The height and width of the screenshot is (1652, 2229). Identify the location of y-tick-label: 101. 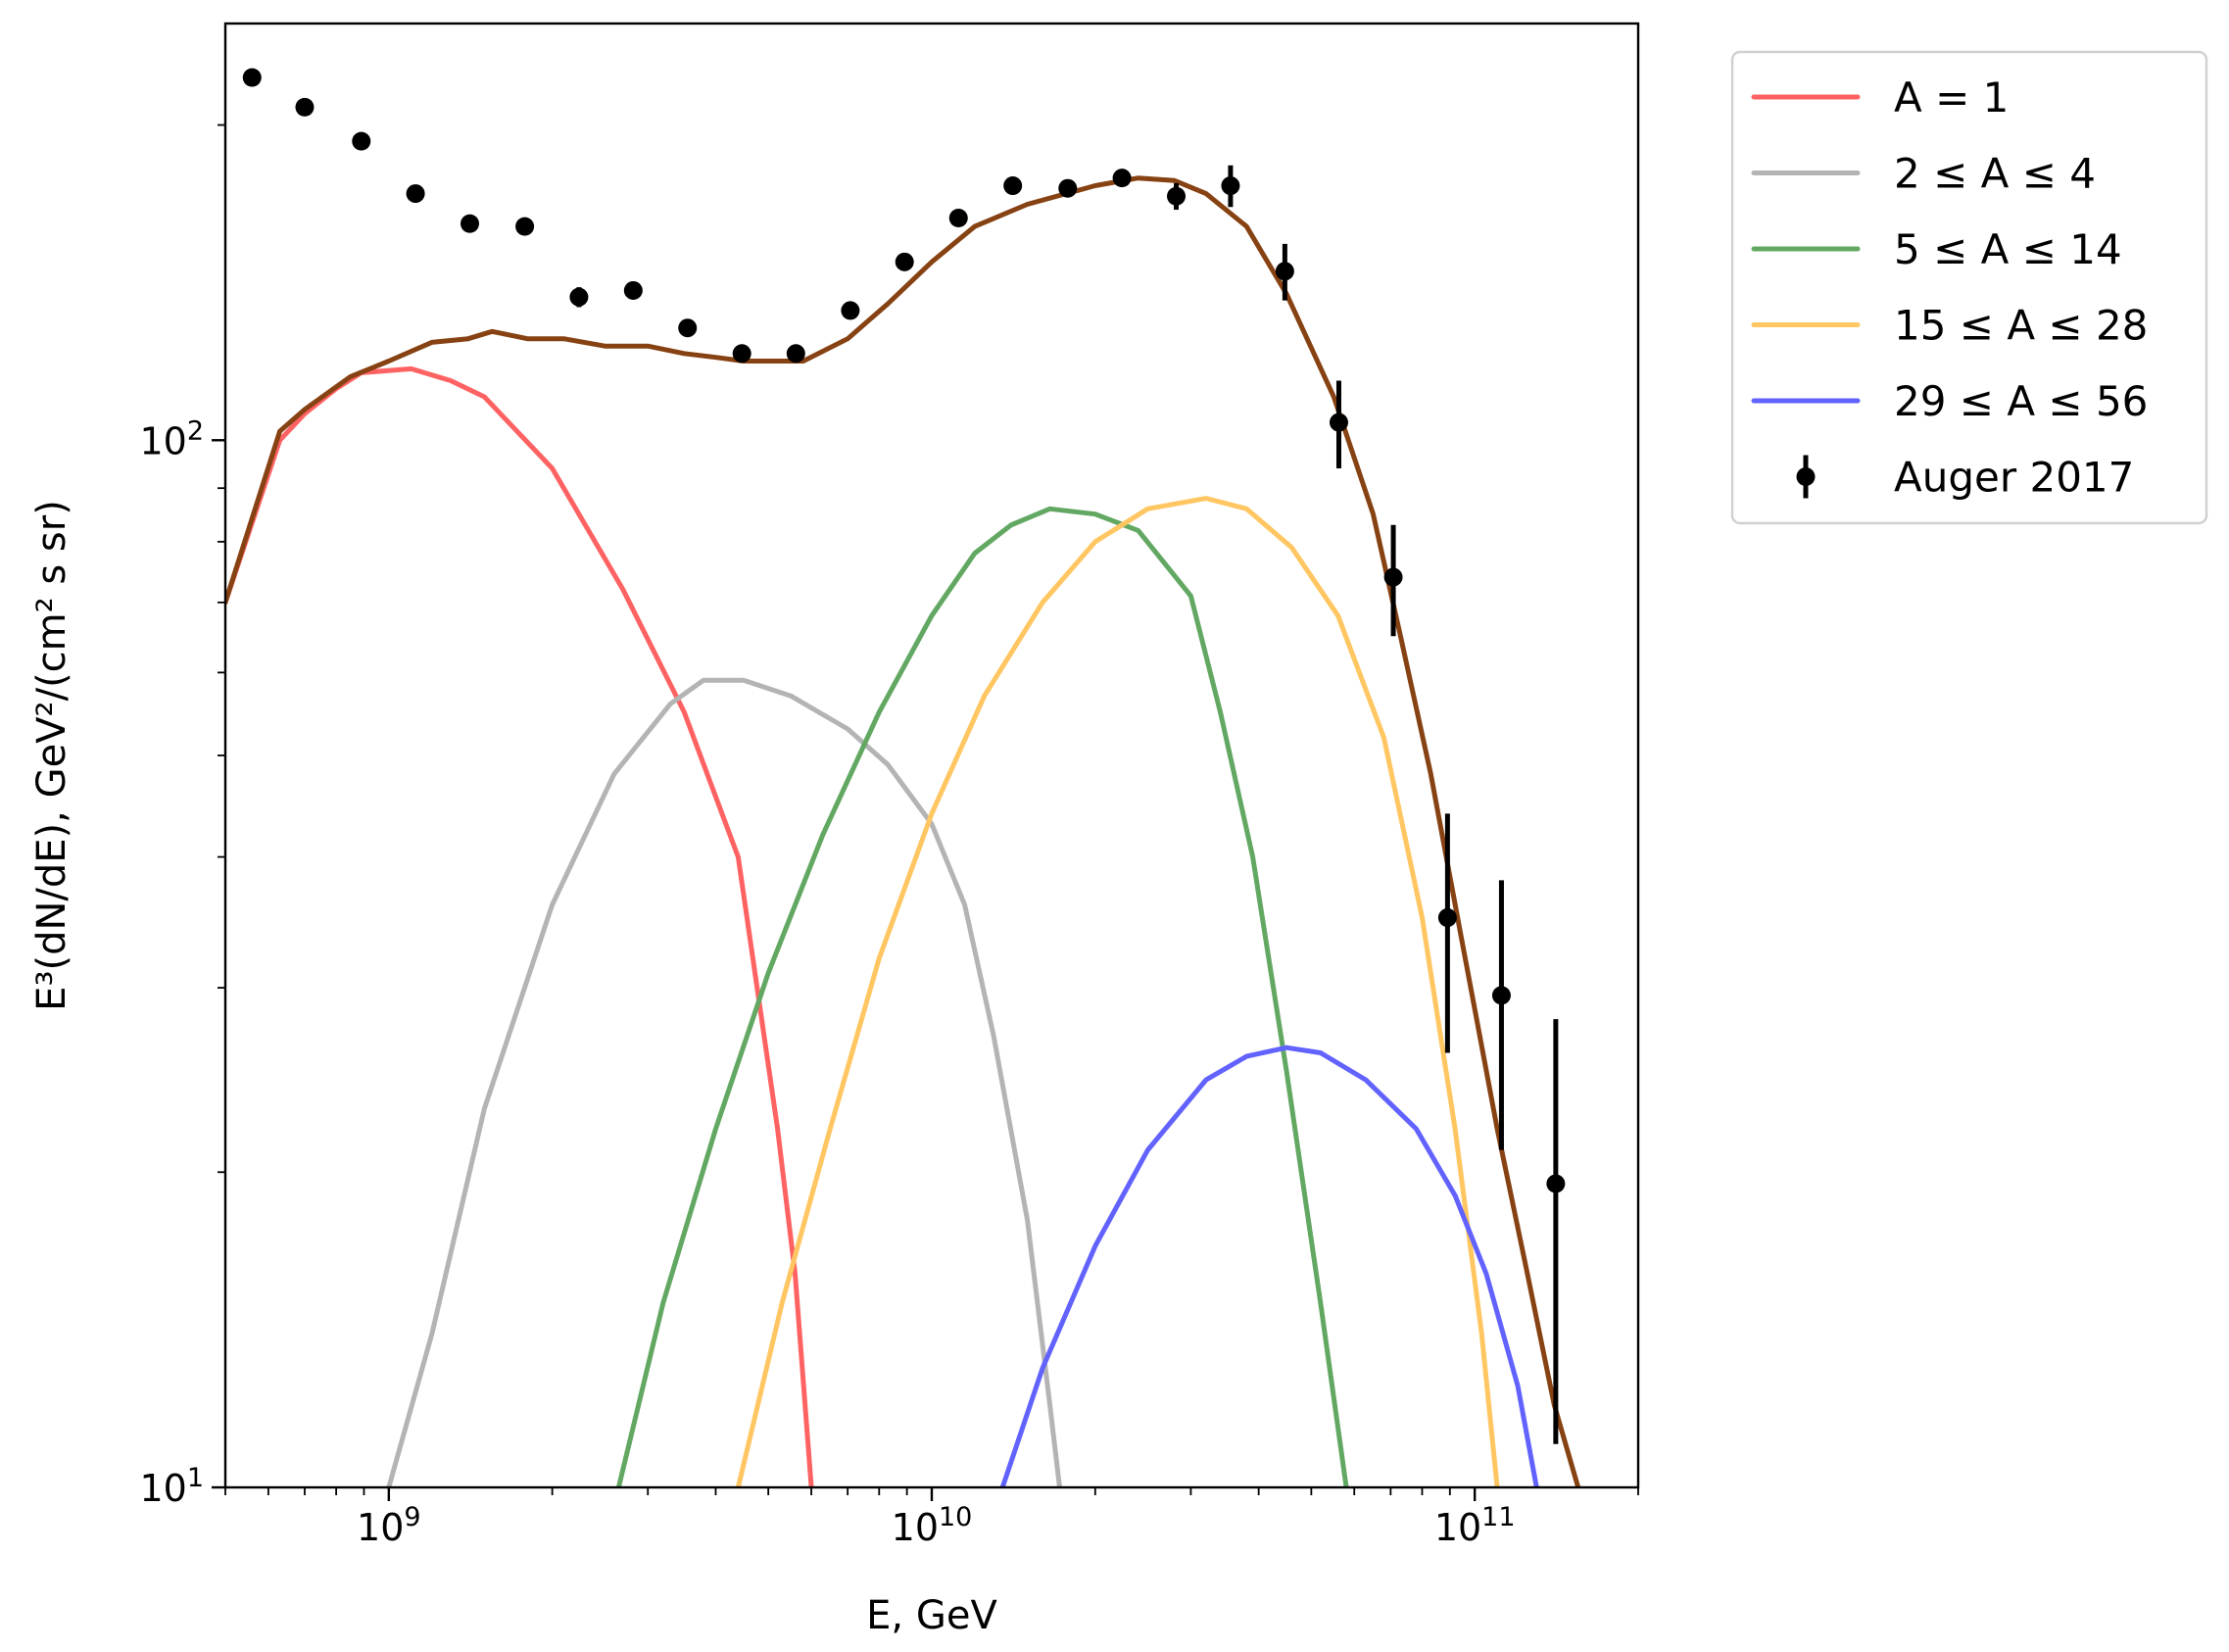
(171, 1486).